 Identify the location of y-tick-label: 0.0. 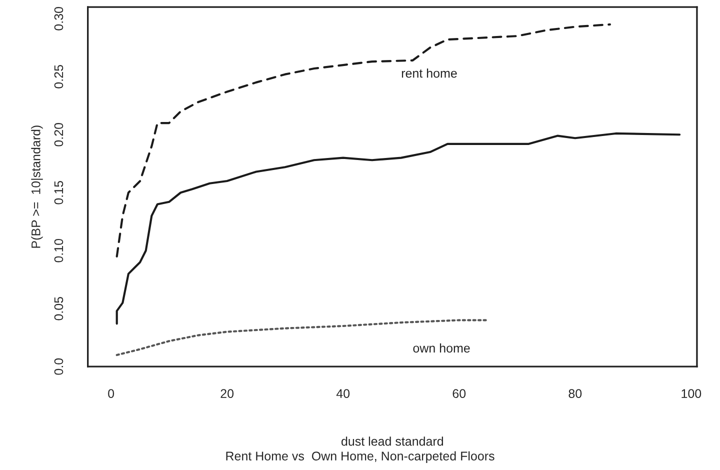
(59, 366).